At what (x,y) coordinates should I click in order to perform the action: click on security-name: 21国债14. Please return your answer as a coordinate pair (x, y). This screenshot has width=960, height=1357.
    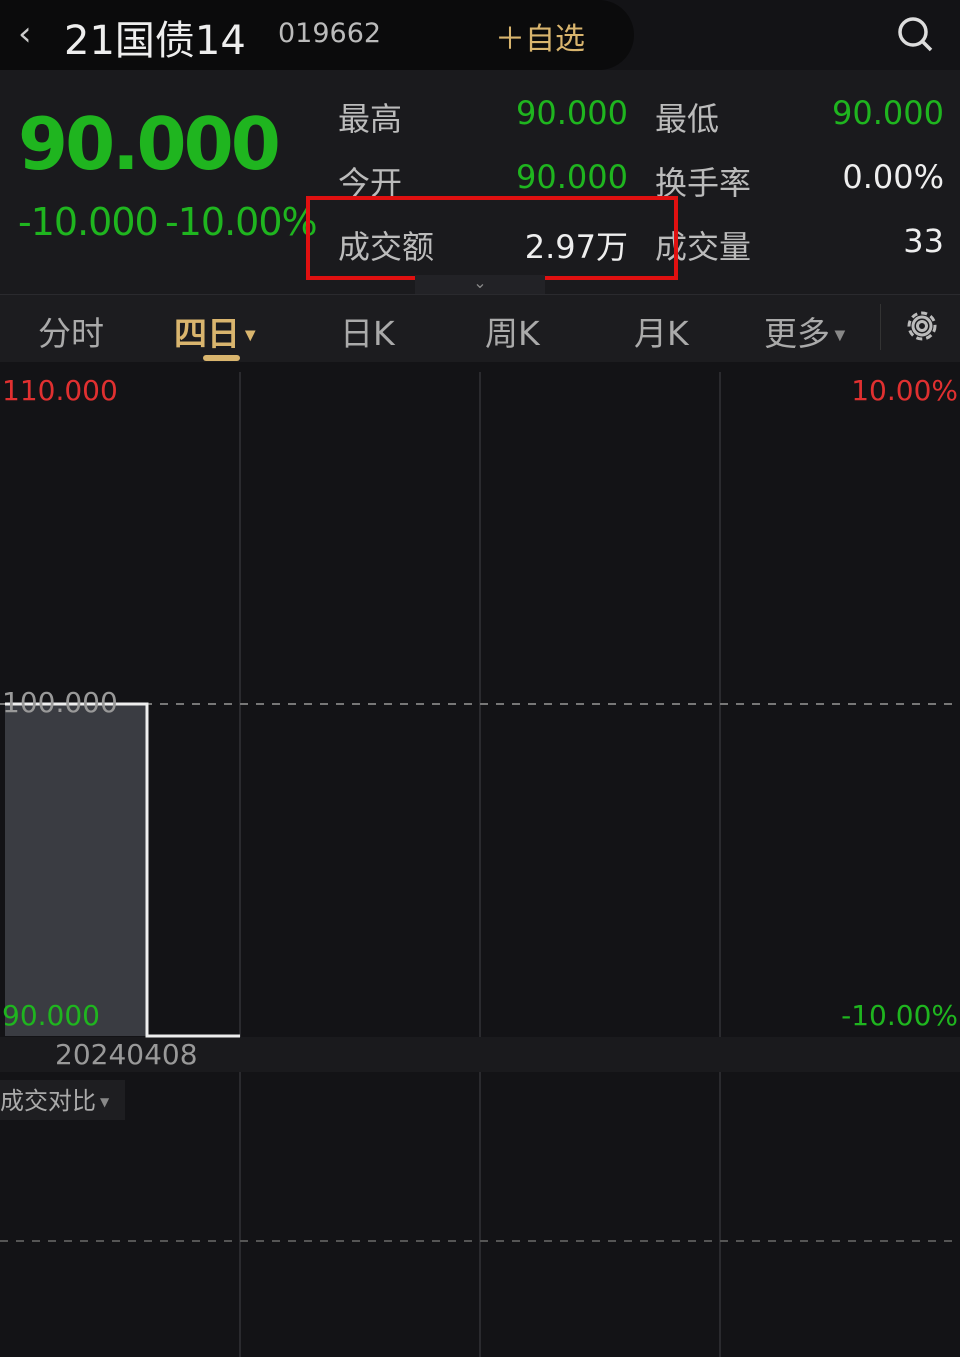
    Looking at the image, I should click on (155, 41).